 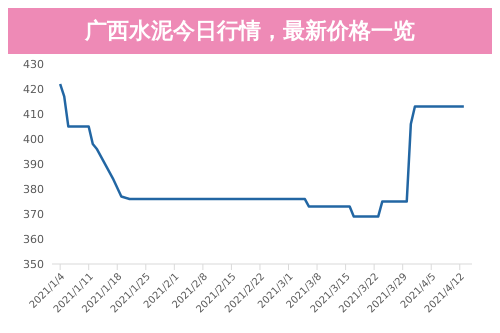 What do you see at coordinates (250, 31) in the screenshot?
I see `chart-title: 广西水泥今日行情，最新价格一览` at bounding box center [250, 31].